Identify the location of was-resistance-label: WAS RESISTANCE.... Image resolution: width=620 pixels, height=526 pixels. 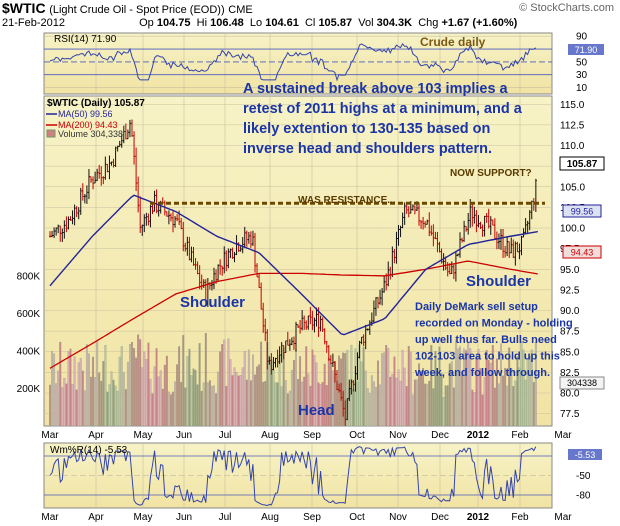
(347, 200).